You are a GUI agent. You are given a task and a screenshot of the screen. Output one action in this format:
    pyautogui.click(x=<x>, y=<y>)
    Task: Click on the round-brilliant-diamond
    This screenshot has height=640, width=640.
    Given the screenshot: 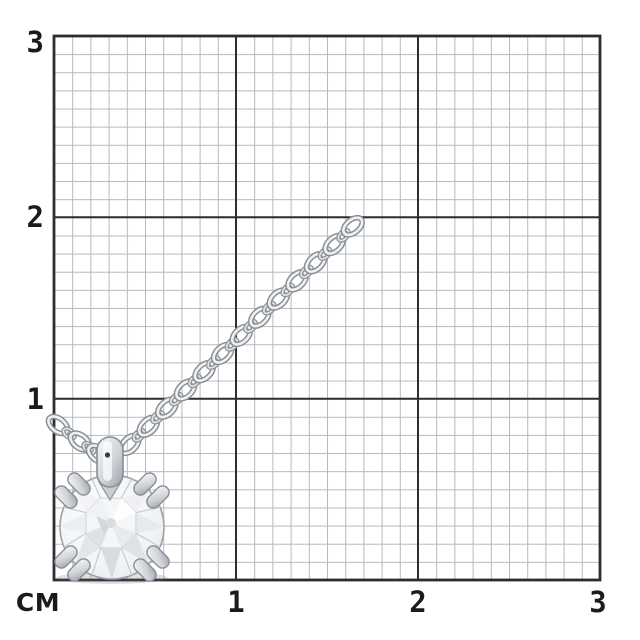 What is the action you would take?
    pyautogui.click(x=112, y=527)
    